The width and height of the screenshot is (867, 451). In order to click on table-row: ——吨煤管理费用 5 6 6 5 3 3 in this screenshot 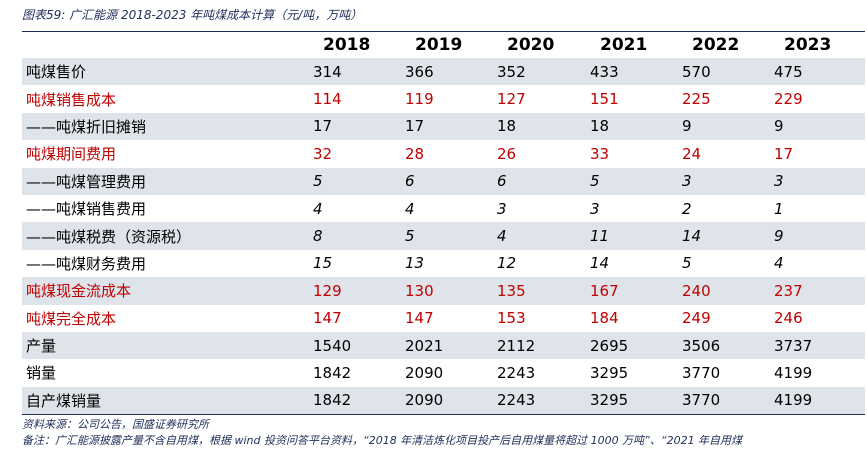, I will do `click(443, 181)`.